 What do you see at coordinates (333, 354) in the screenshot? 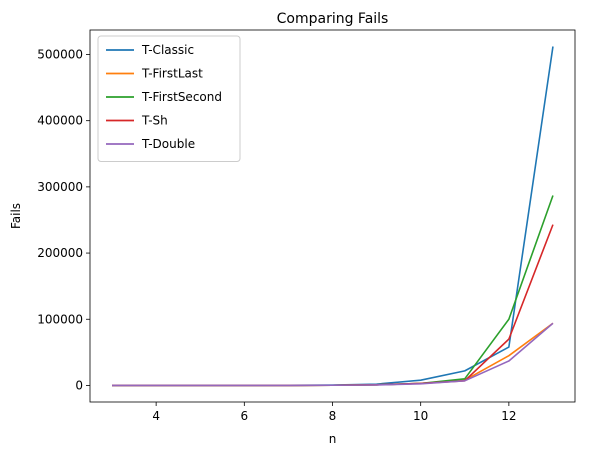
I see `series-line-t-double` at bounding box center [333, 354].